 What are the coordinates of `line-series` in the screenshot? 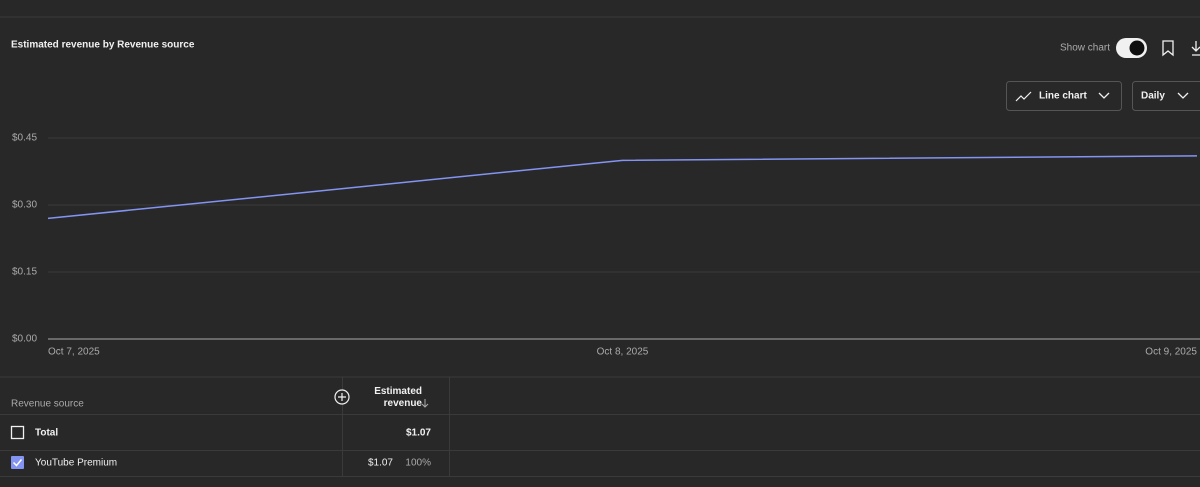 It's located at (622, 187).